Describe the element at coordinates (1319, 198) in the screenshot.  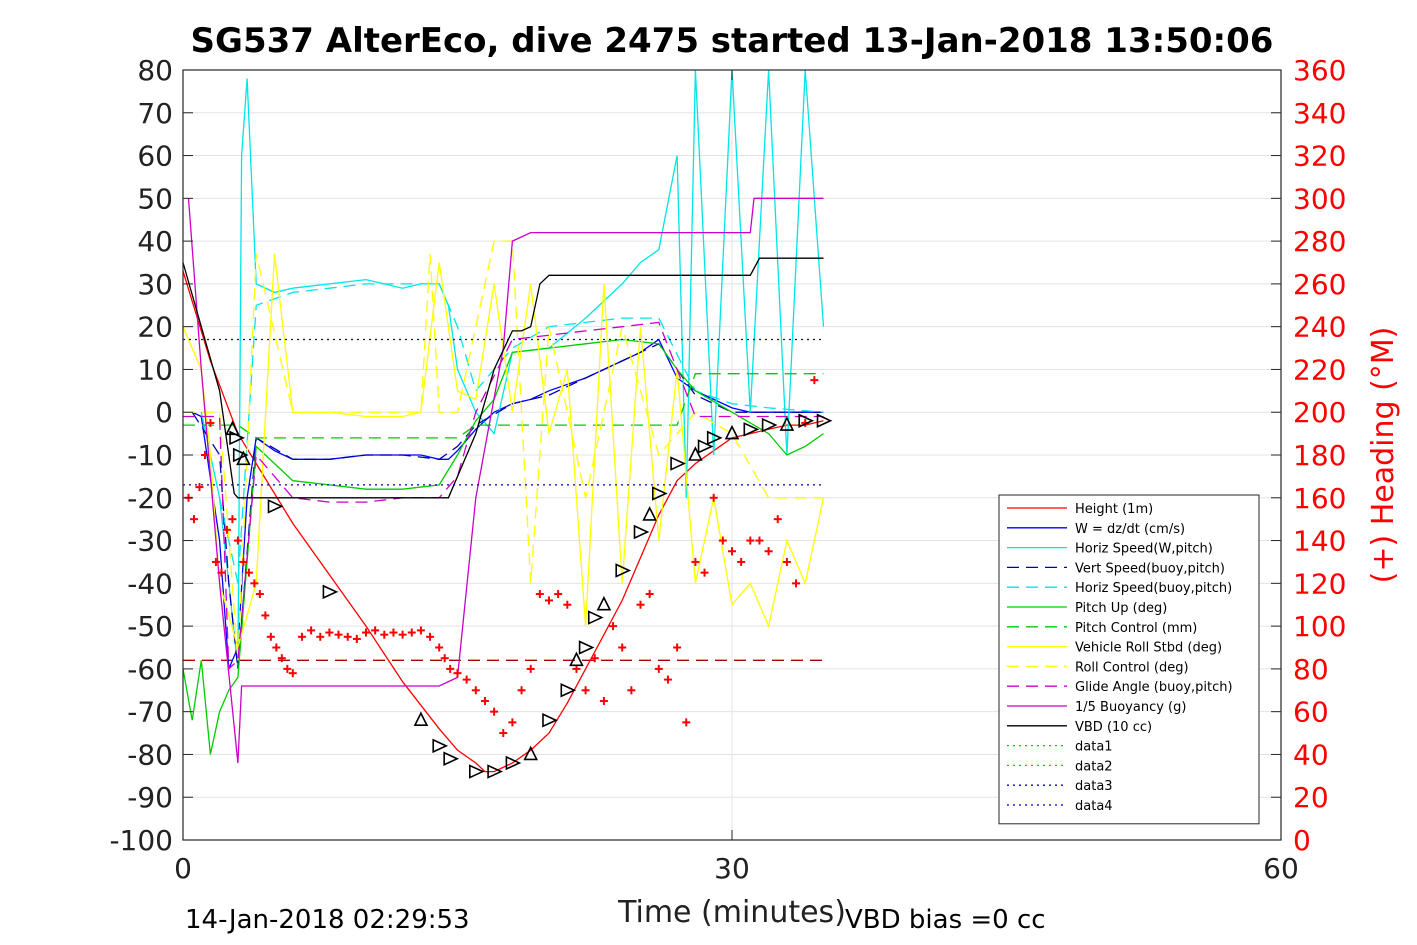
I see `y2-tick-label: 300` at that location.